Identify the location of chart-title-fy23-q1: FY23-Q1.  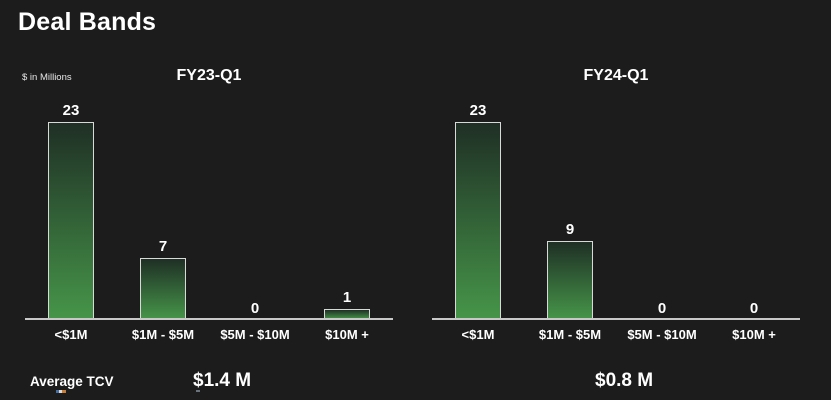
(209, 75).